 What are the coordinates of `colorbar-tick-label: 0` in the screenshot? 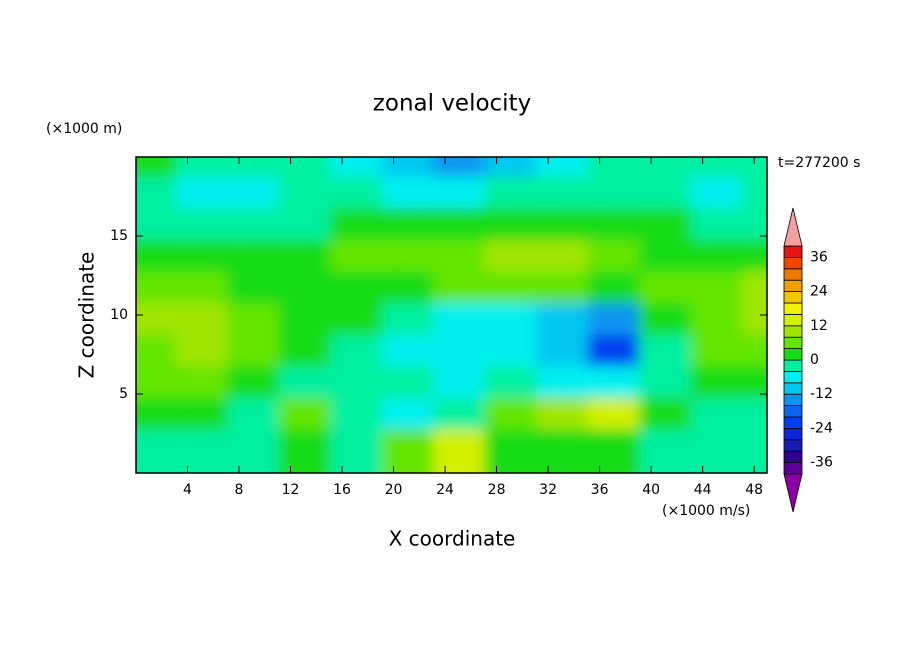 It's located at (814, 360).